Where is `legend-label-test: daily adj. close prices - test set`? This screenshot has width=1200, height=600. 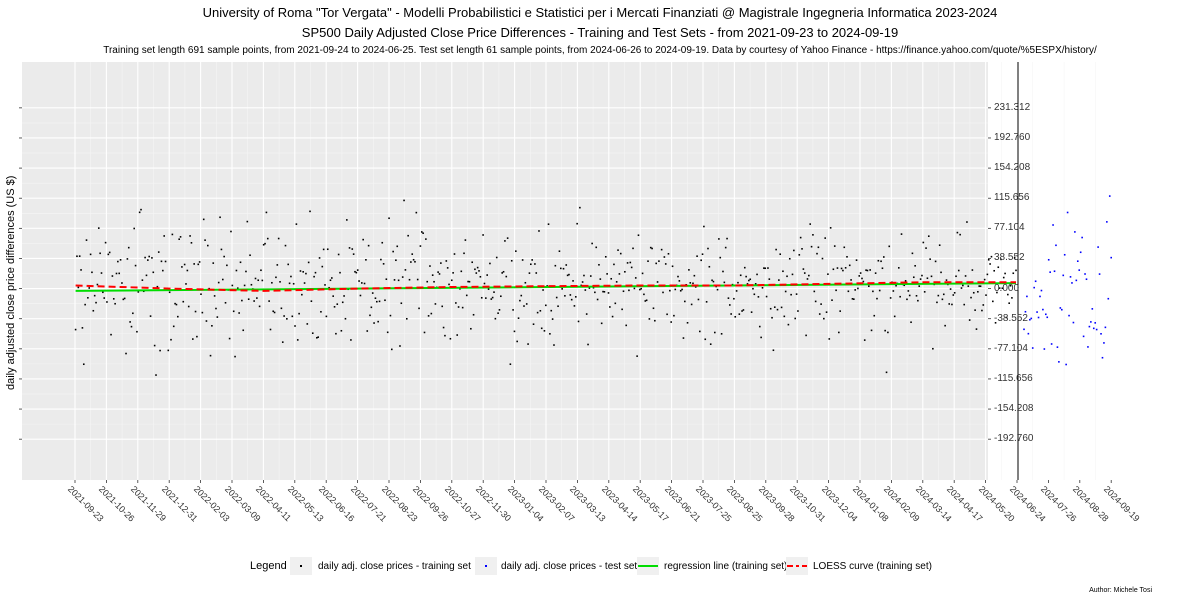 legend-label-test: daily adj. close prices - test set is located at coordinates (569, 566).